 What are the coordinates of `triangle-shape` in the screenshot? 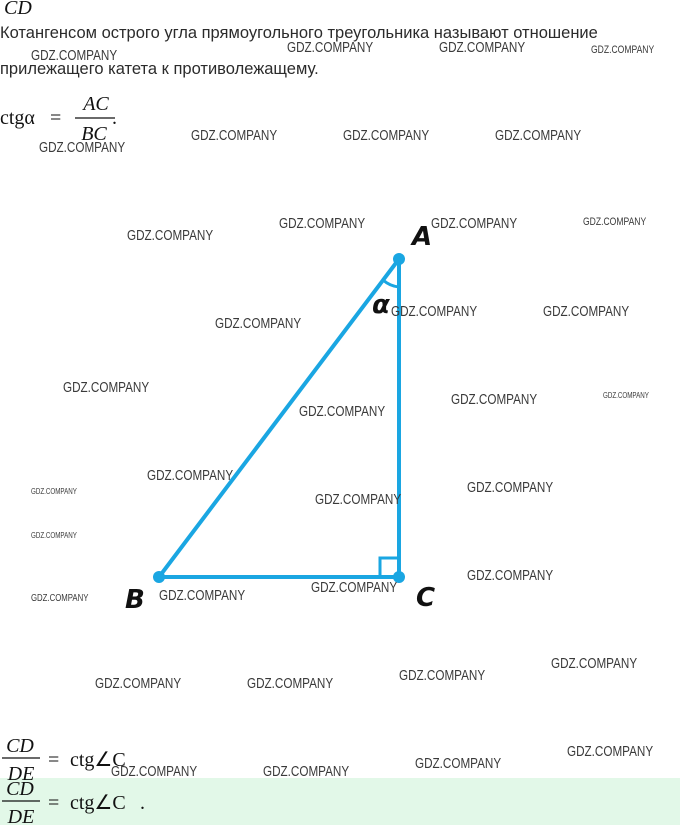 It's located at (277, 416).